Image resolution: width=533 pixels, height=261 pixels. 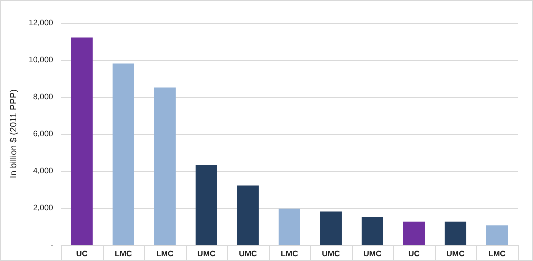 I want to click on y-tick-label: 12,000, so click(x=41, y=23).